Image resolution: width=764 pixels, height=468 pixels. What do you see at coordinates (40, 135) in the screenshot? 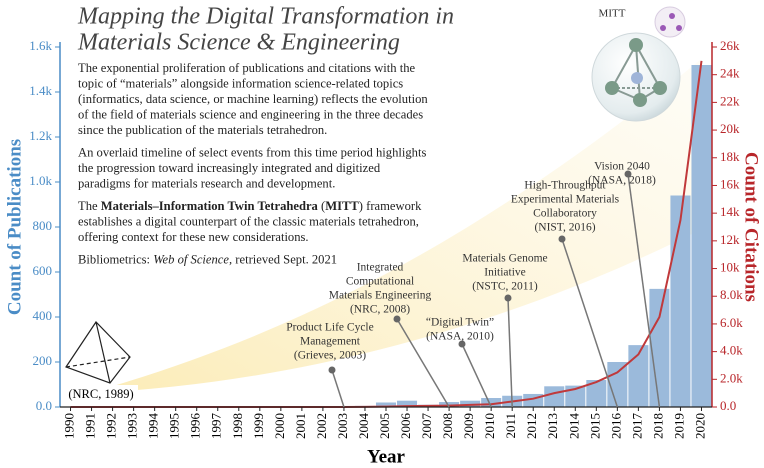
I see `y-tick-label: 1.2k` at bounding box center [40, 135].